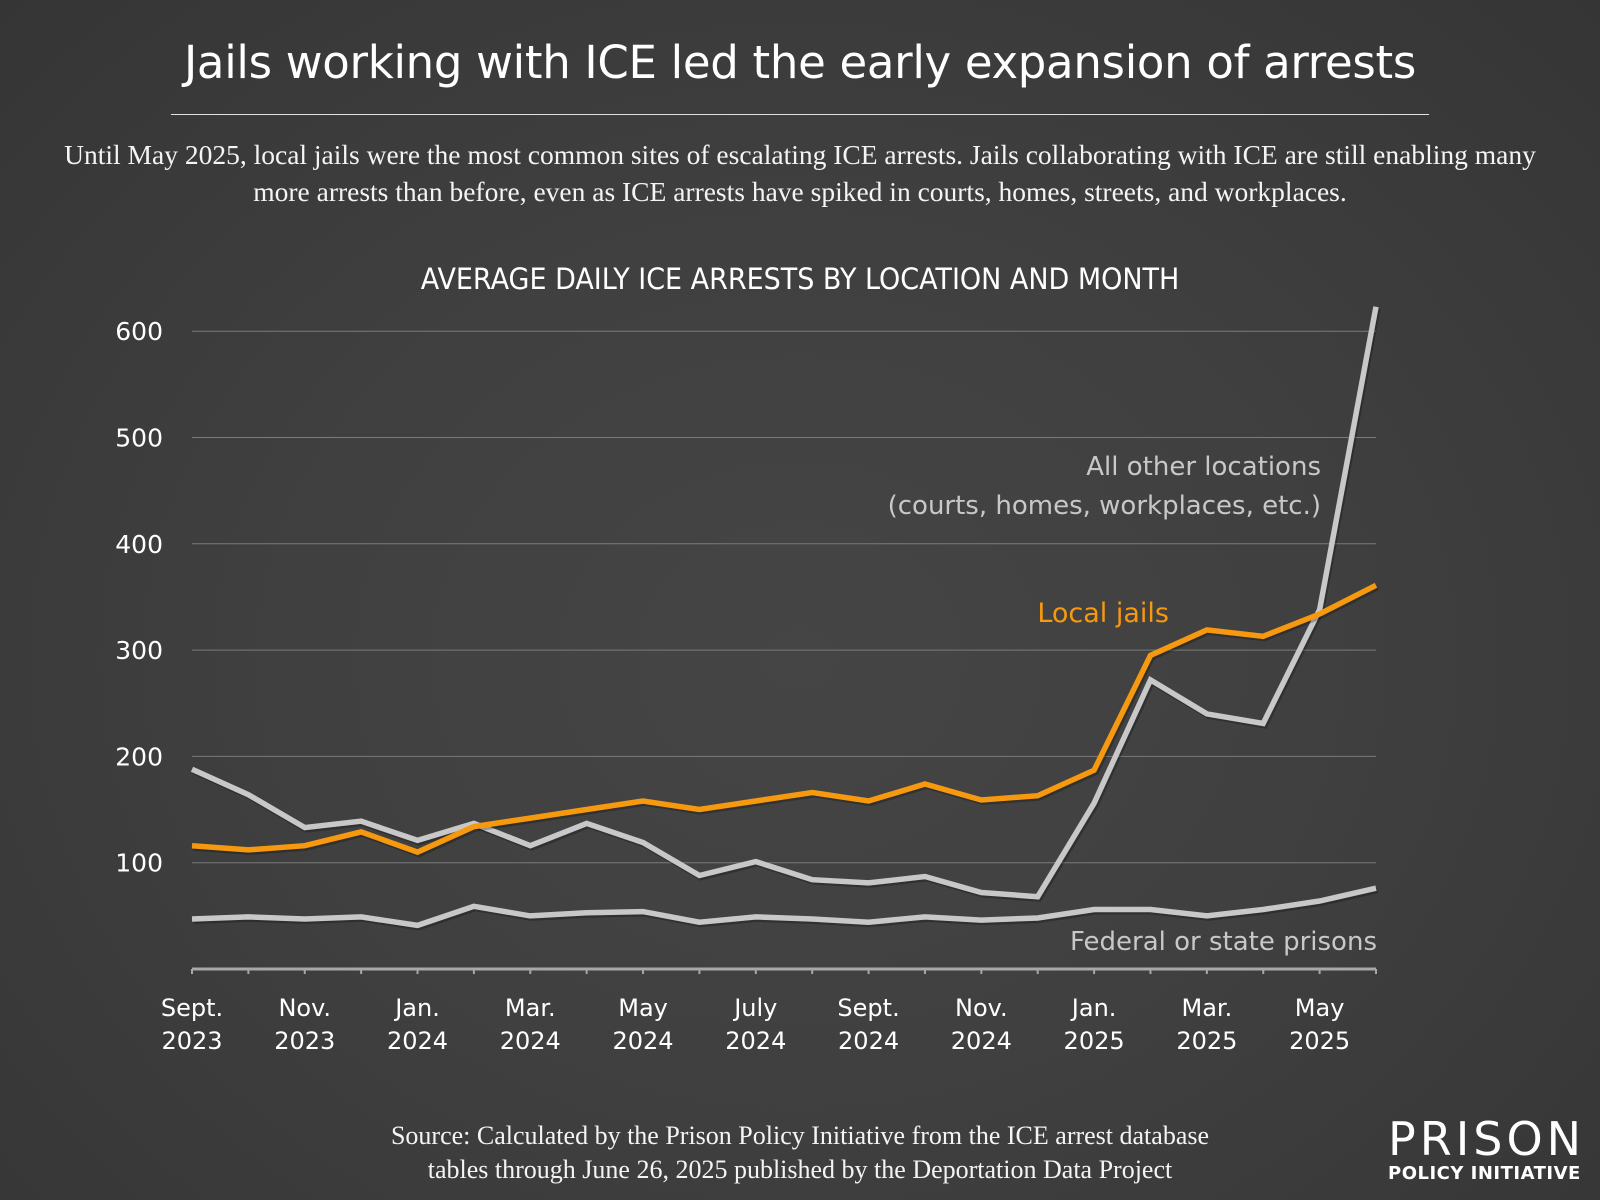  I want to click on logo-wordmark-bottom: POLICY INITIATIVE, so click(1484, 1173).